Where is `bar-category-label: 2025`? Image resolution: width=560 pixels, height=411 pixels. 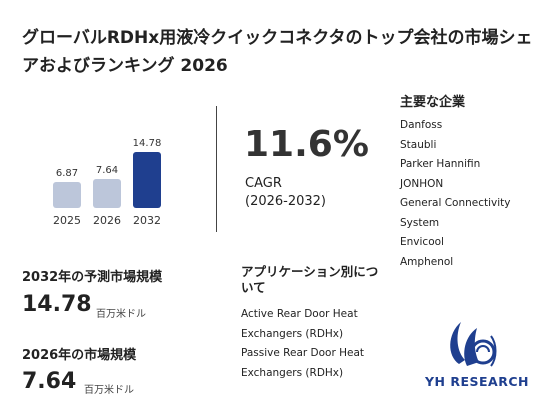 bar-category-label: 2025 is located at coordinates (67, 220).